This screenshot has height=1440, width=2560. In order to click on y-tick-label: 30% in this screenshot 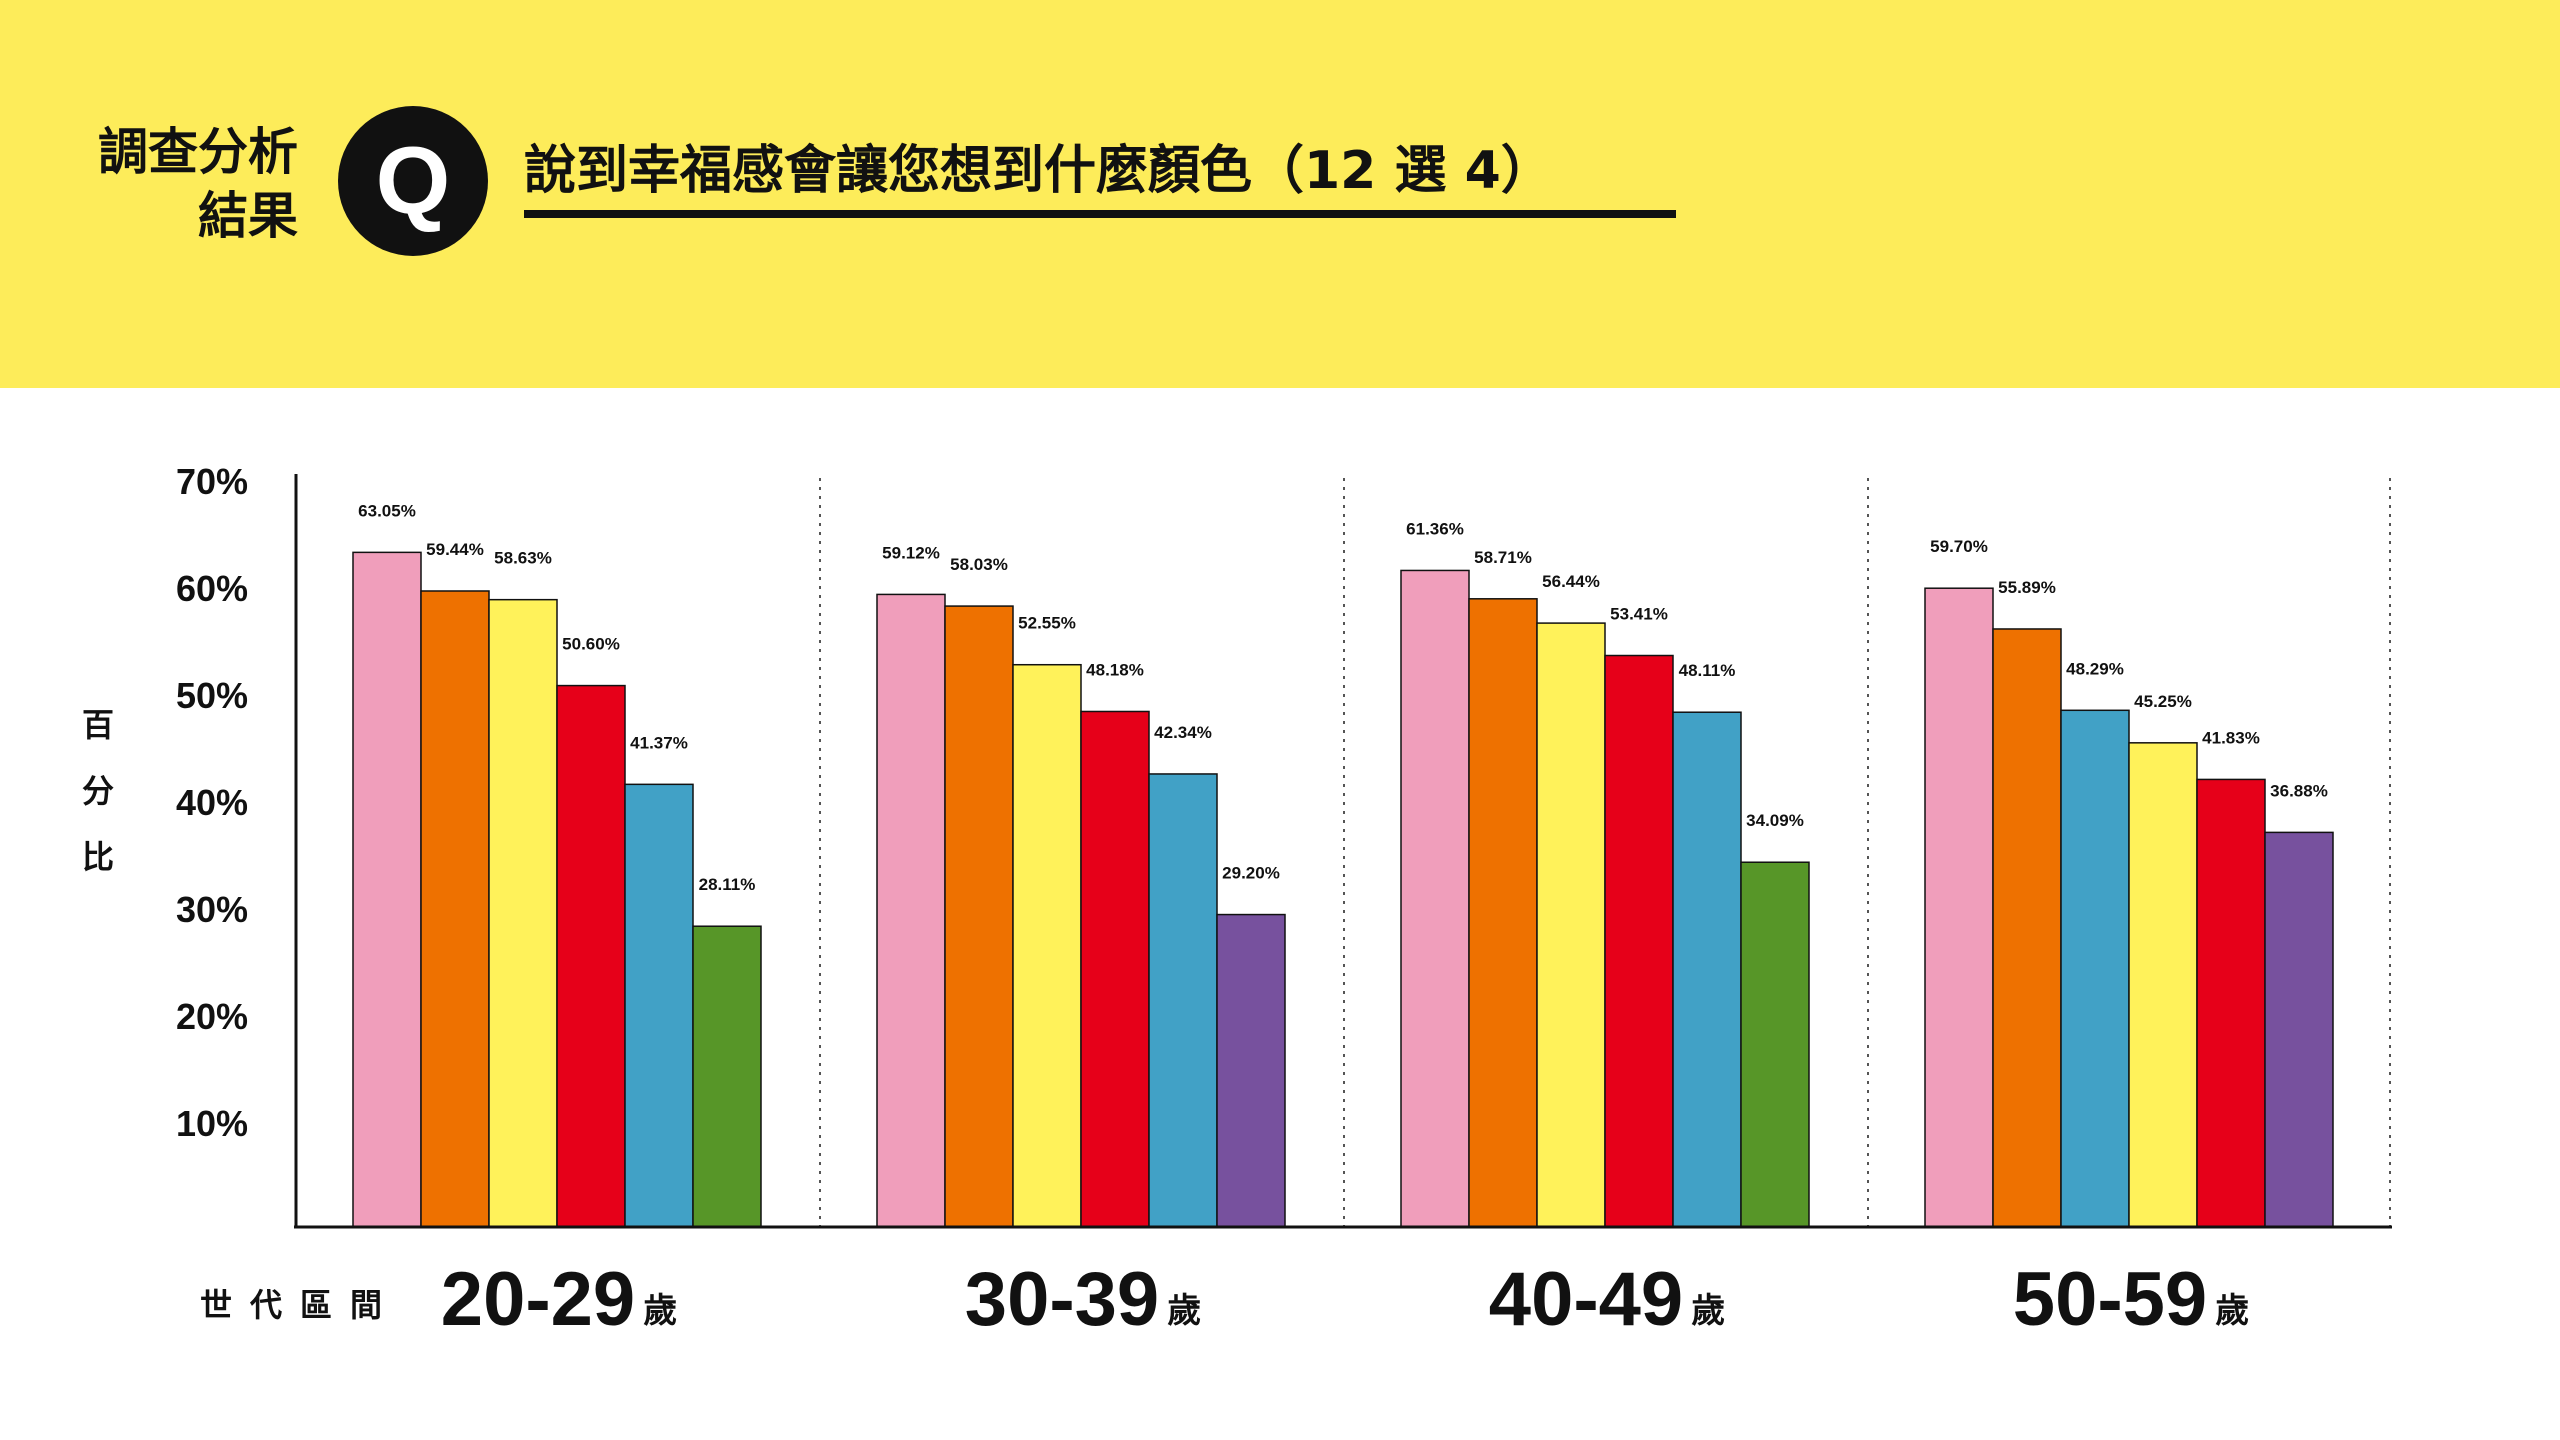, I will do `click(212, 909)`.